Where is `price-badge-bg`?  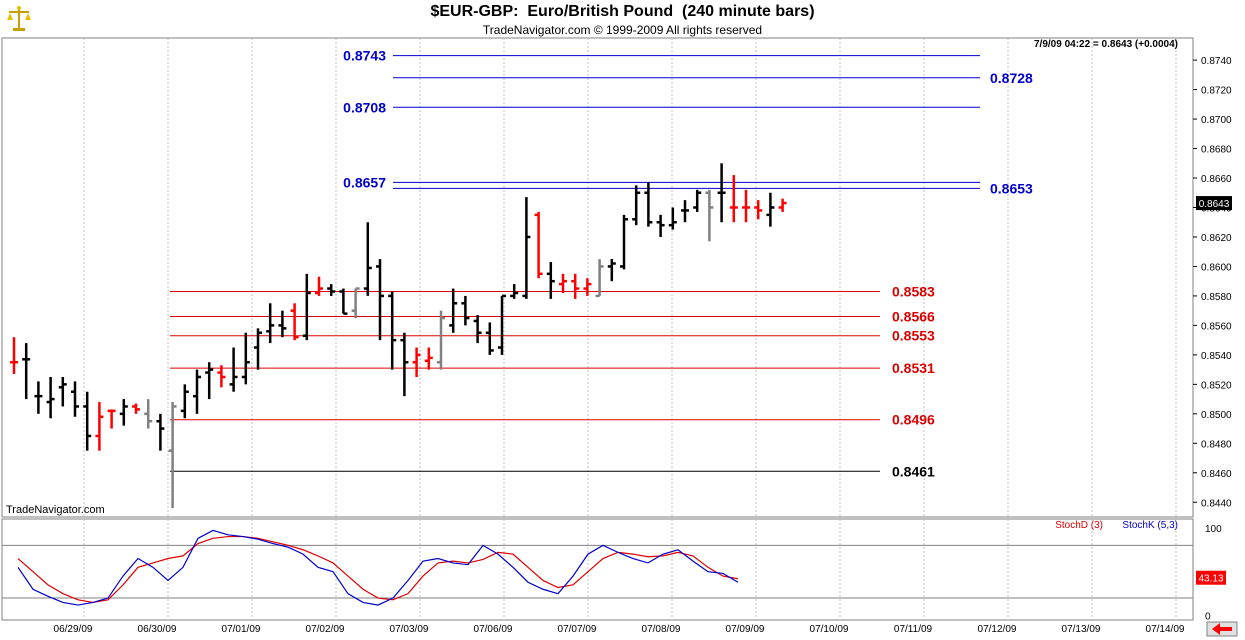 price-badge-bg is located at coordinates (1214, 203).